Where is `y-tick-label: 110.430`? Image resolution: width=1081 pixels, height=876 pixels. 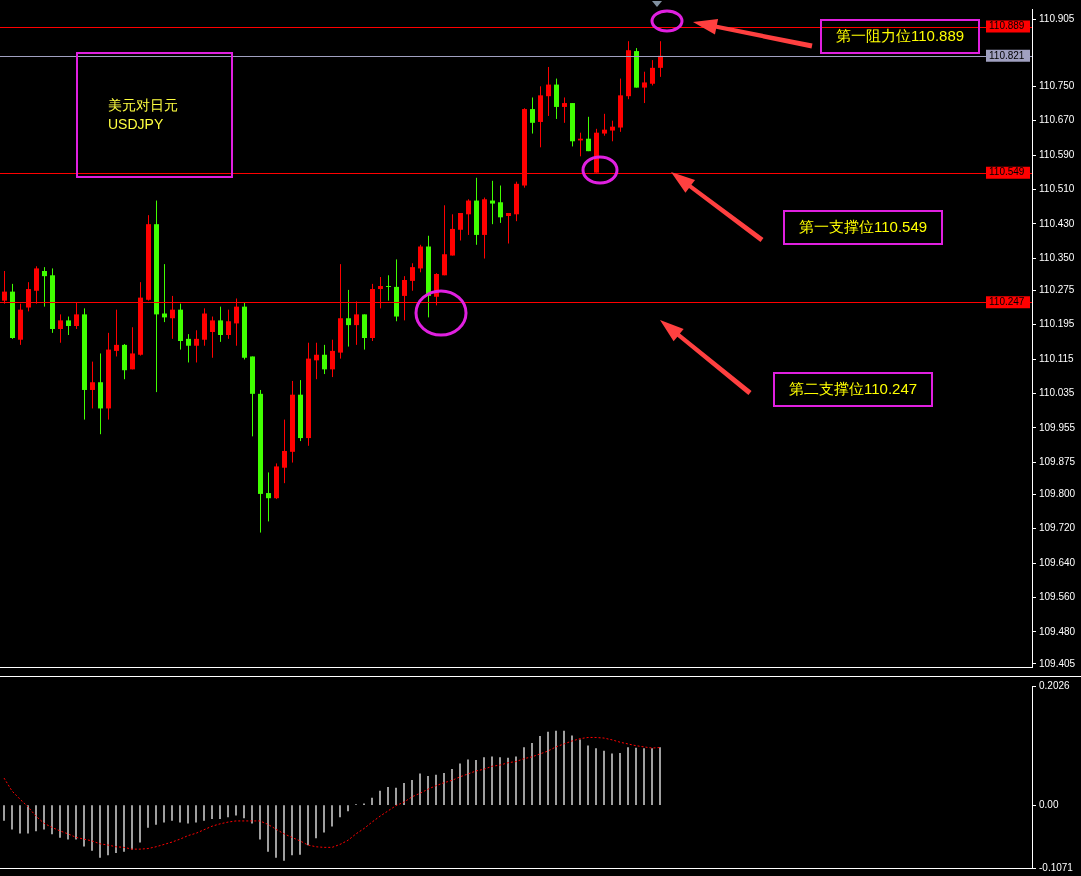 y-tick-label: 110.430 is located at coordinates (1057, 223).